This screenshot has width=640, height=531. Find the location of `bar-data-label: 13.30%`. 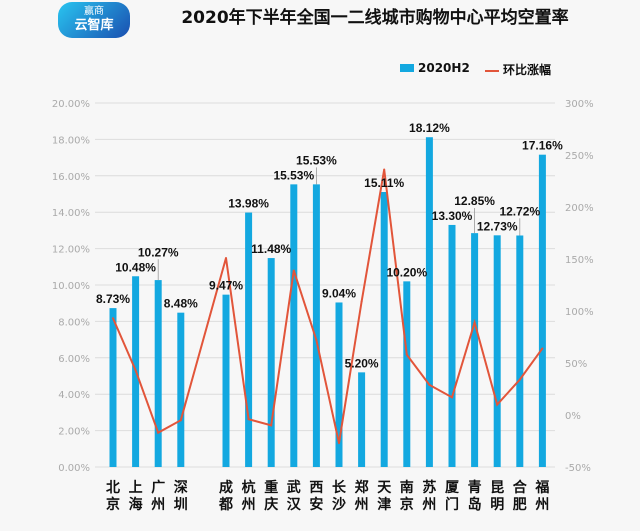

bar-data-label: 13.30% is located at coordinates (452, 216).